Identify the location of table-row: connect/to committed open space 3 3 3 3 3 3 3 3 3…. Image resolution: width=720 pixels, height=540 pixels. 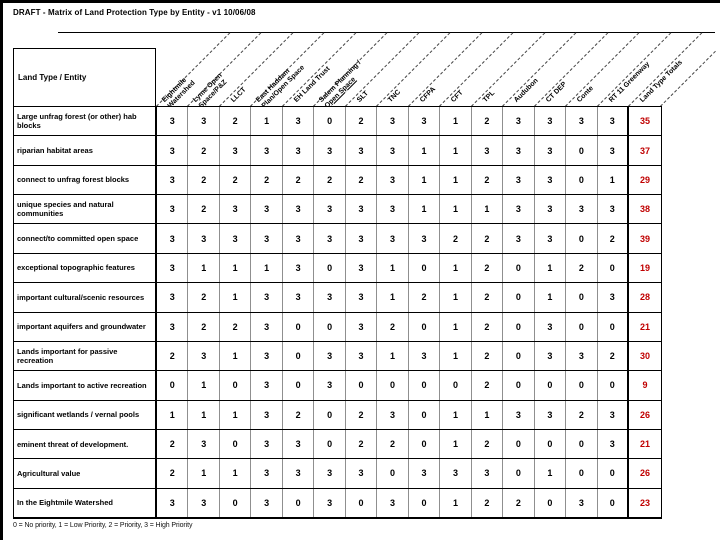
(337, 239).